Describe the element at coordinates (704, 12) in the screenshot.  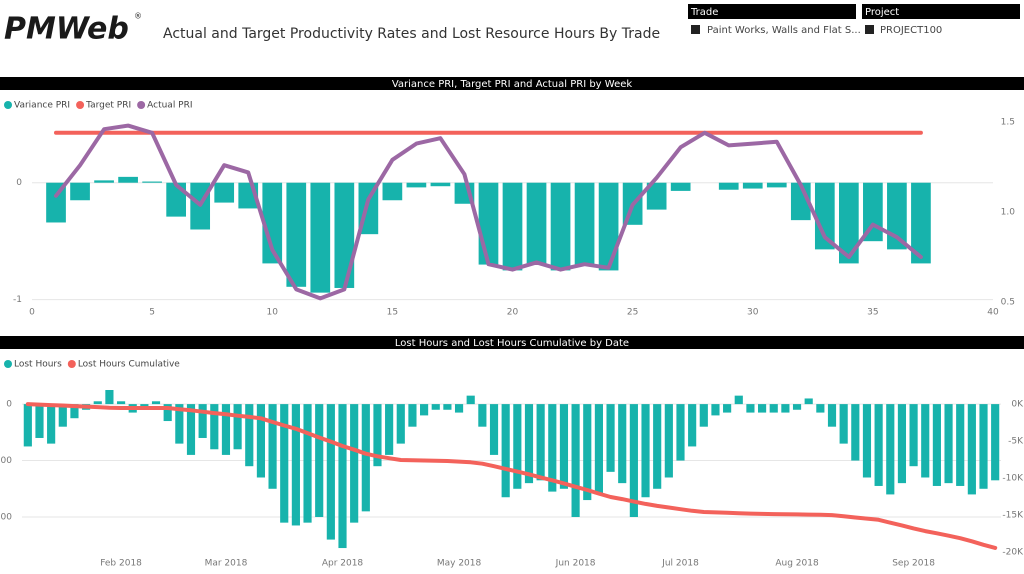
I see `slicer-title: Trade` at that location.